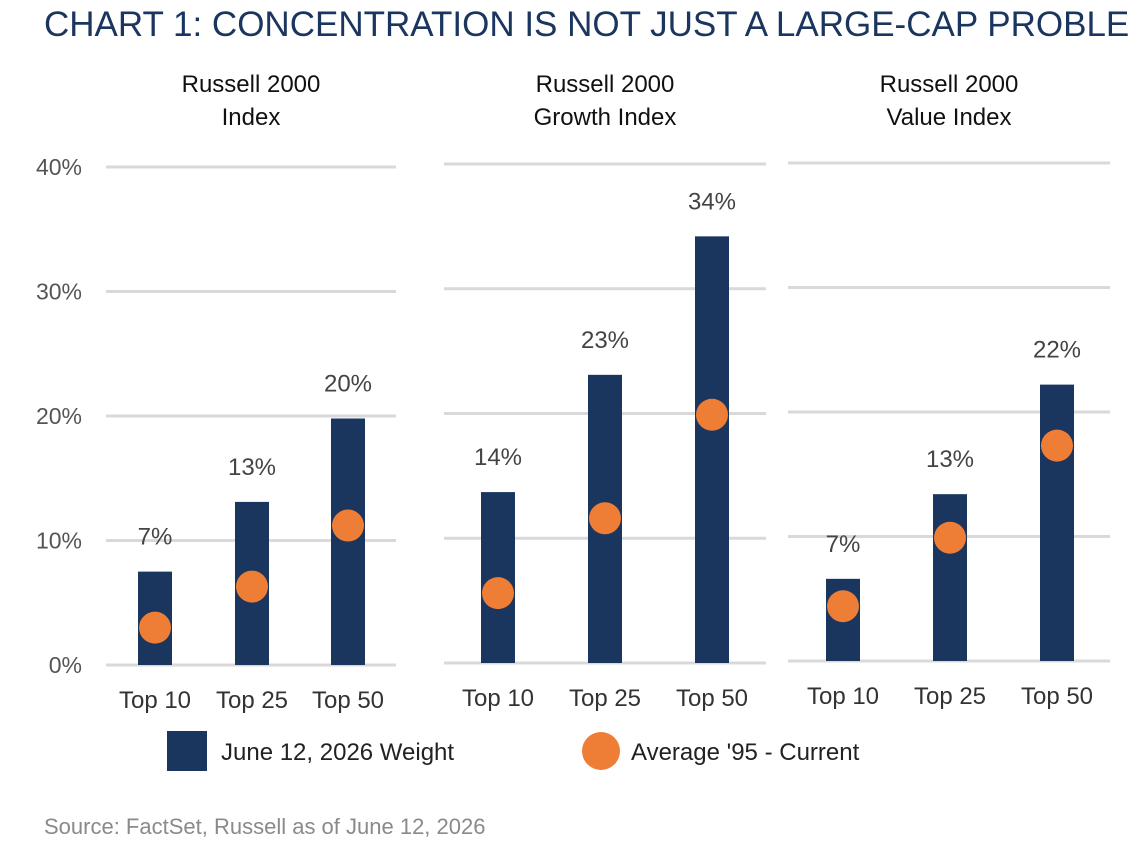 The image size is (1128, 861). Describe the element at coordinates (601, 751) in the screenshot. I see `legend-circle-icon` at that location.